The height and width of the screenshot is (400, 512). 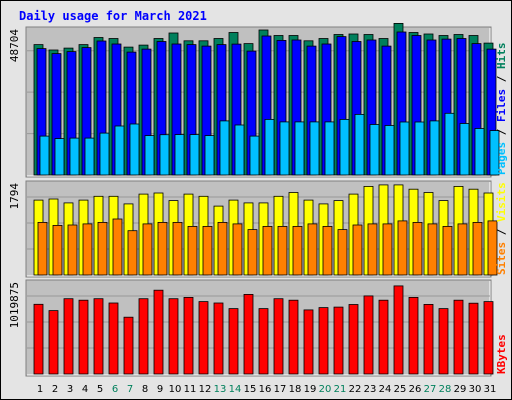 What do you see at coordinates (145, 389) in the screenshot?
I see `x-tick-label: 8` at bounding box center [145, 389].